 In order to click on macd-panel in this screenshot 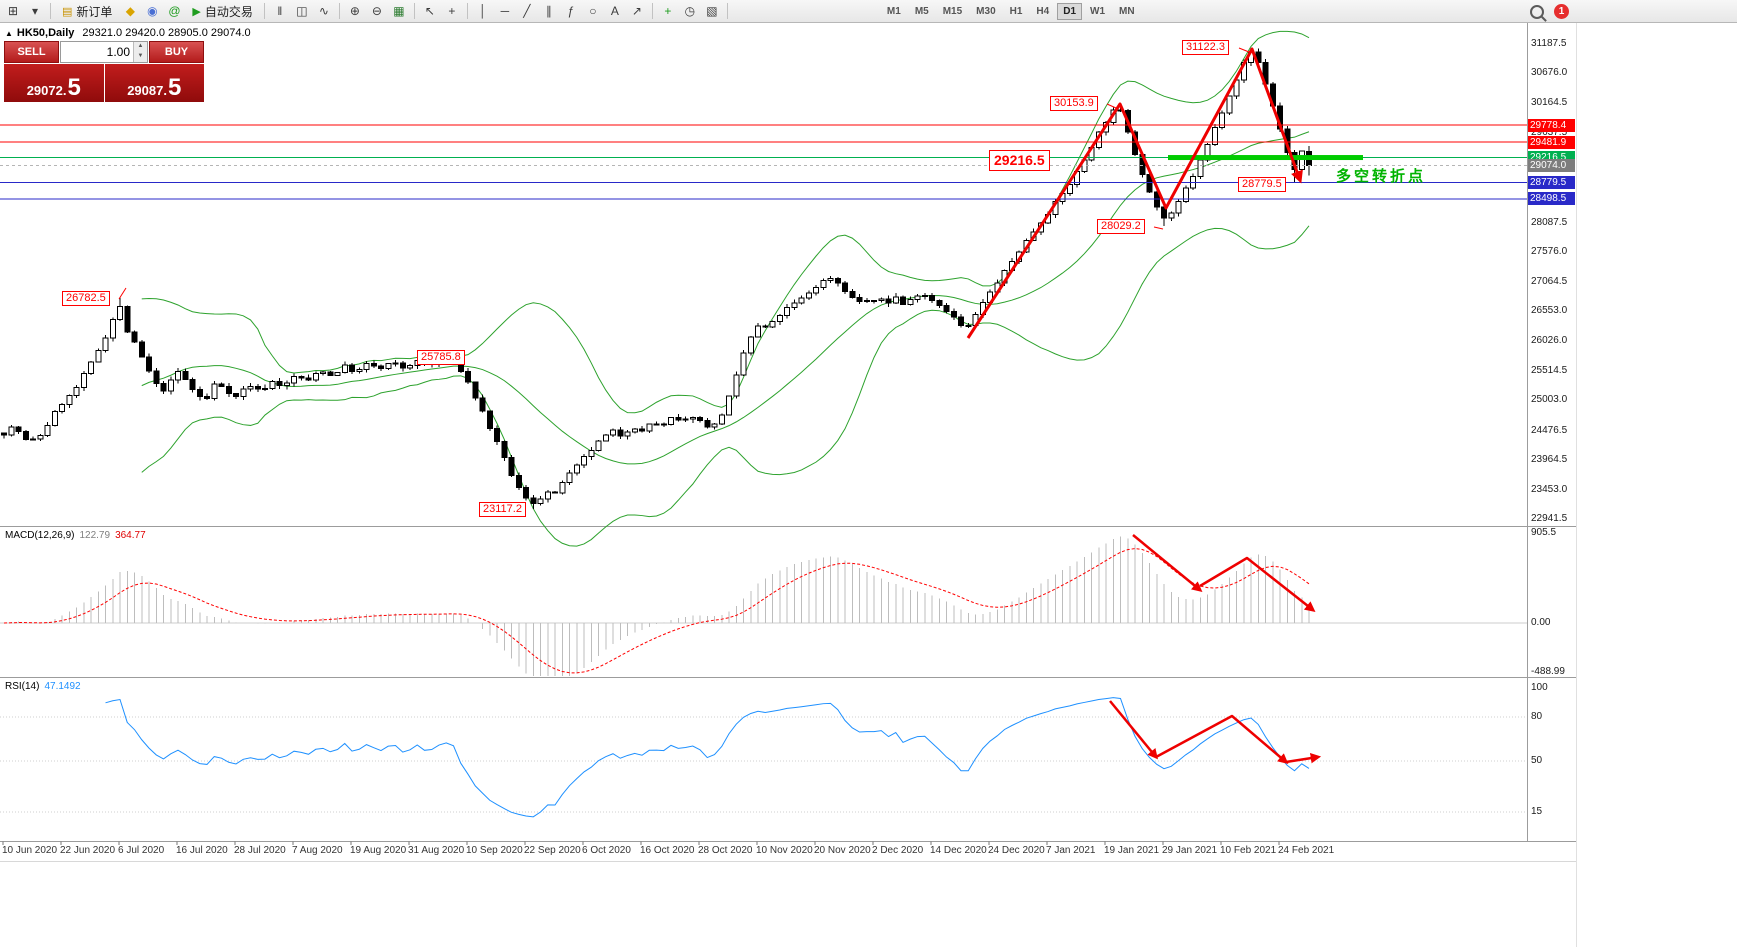, I will do `click(763, 602)`.